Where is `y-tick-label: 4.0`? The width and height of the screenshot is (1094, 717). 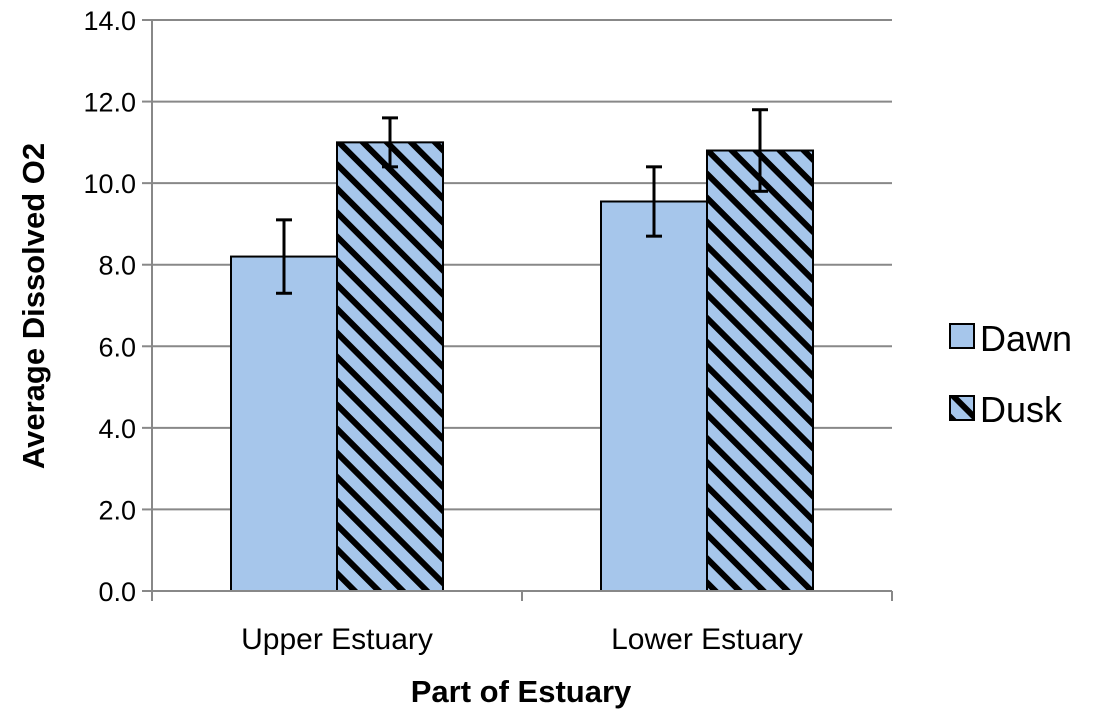
y-tick-label: 4.0 is located at coordinates (117, 429).